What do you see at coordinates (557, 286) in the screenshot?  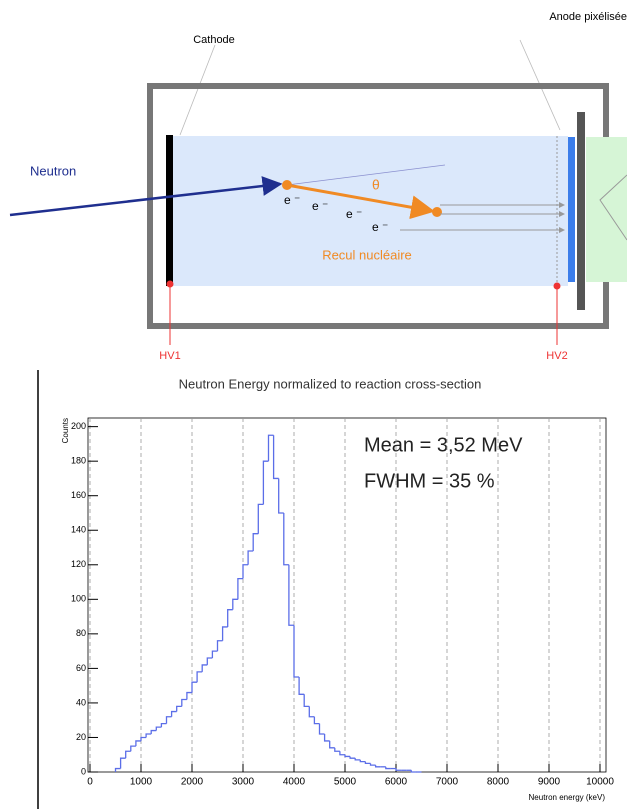 I see `hv2-point` at bounding box center [557, 286].